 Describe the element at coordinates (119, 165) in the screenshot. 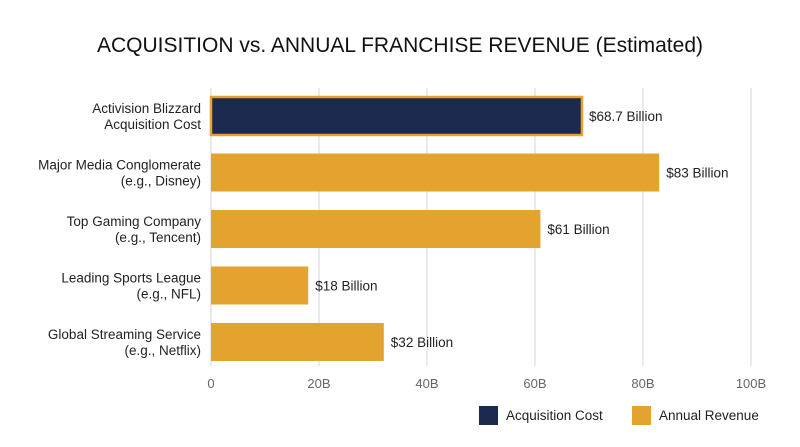

I see `category-label-line: Major Media Conglomerate` at that location.